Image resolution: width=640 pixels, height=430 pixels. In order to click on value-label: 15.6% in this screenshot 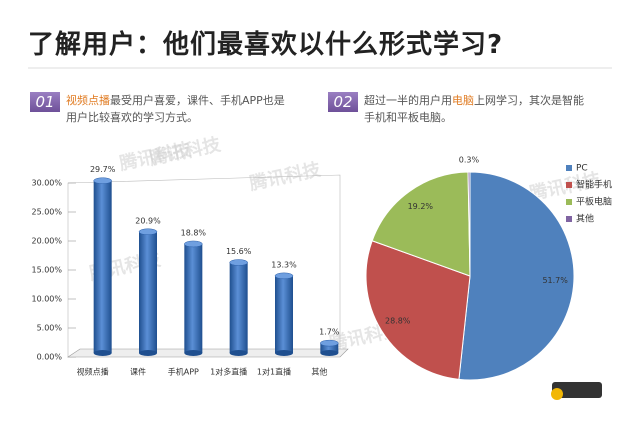, I will do `click(239, 251)`.